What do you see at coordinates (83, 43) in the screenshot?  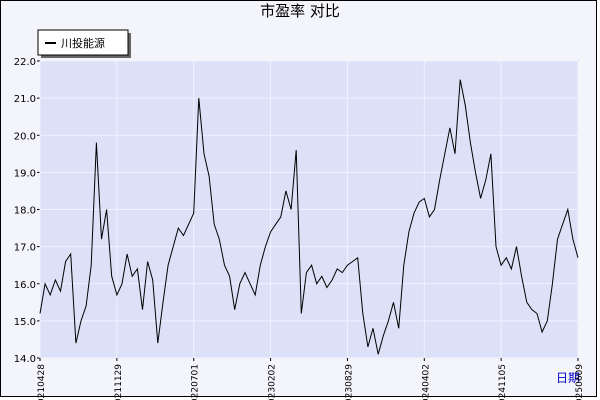 I see `legend-label: 川投能源` at bounding box center [83, 43].